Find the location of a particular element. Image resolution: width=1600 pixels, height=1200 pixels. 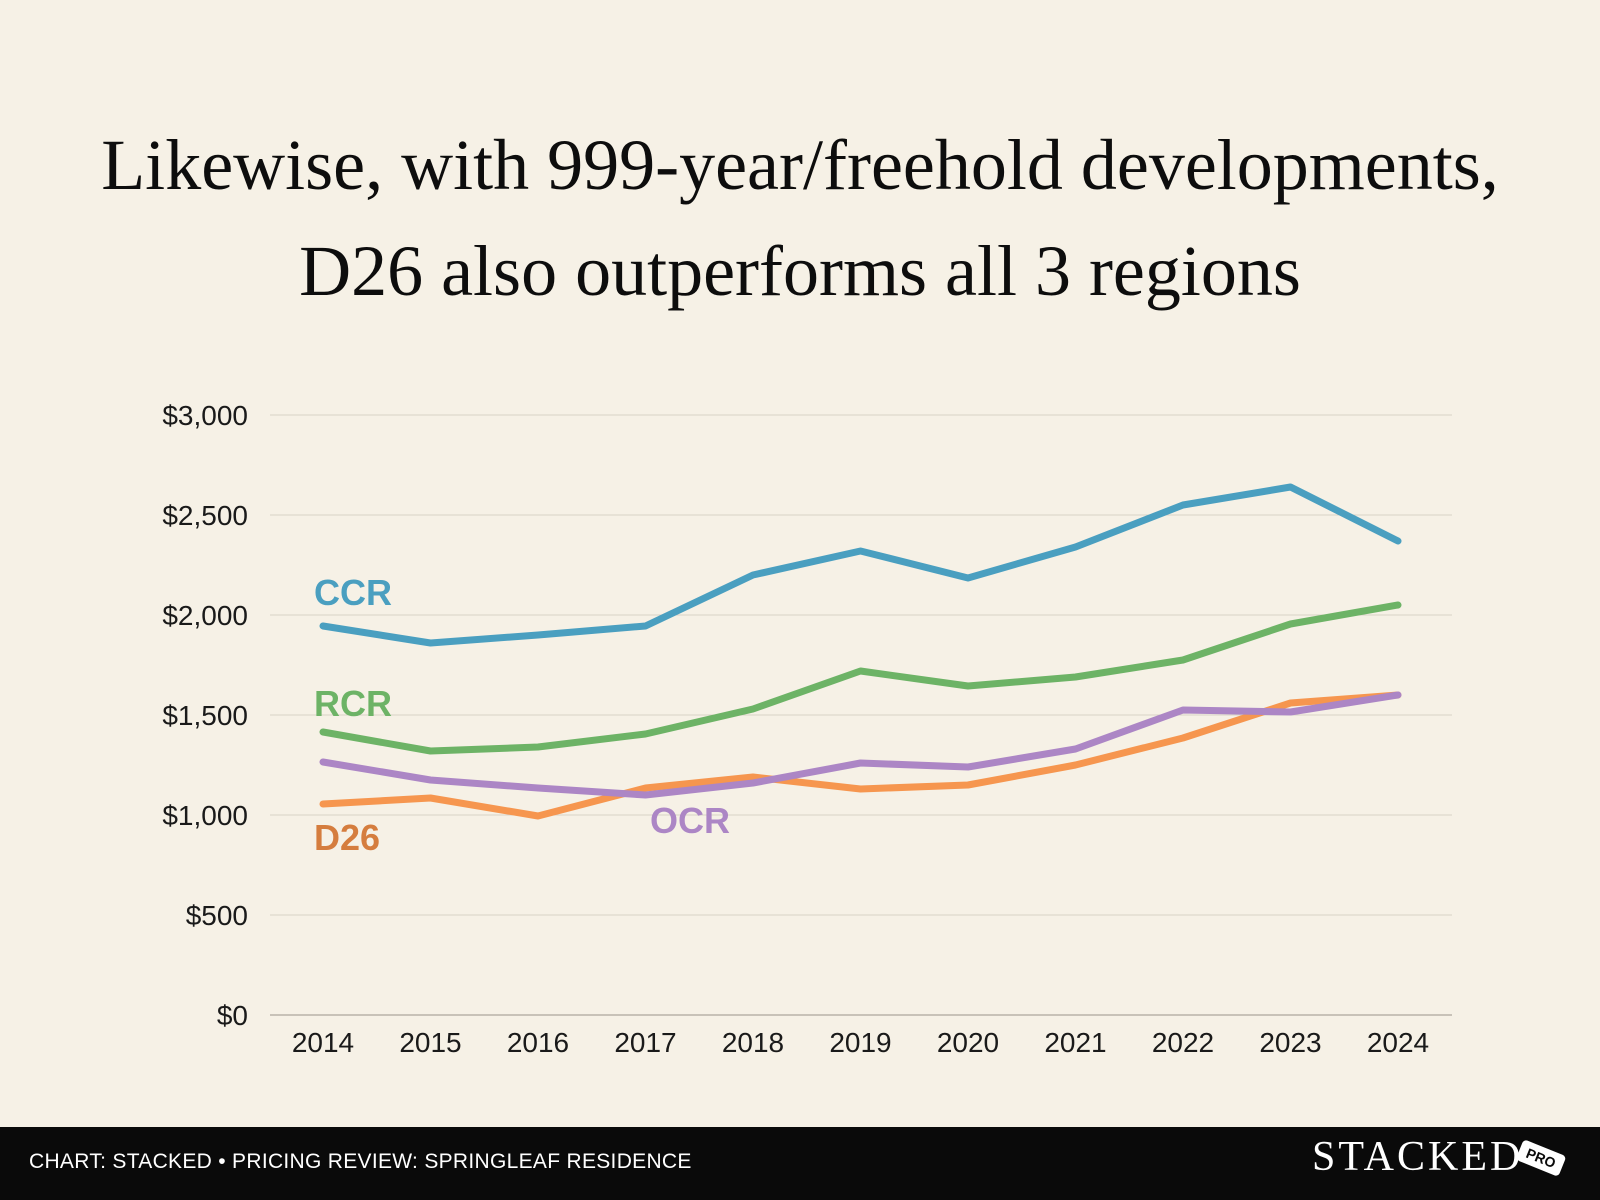

x-tick-label: 2023 is located at coordinates (1290, 1042).